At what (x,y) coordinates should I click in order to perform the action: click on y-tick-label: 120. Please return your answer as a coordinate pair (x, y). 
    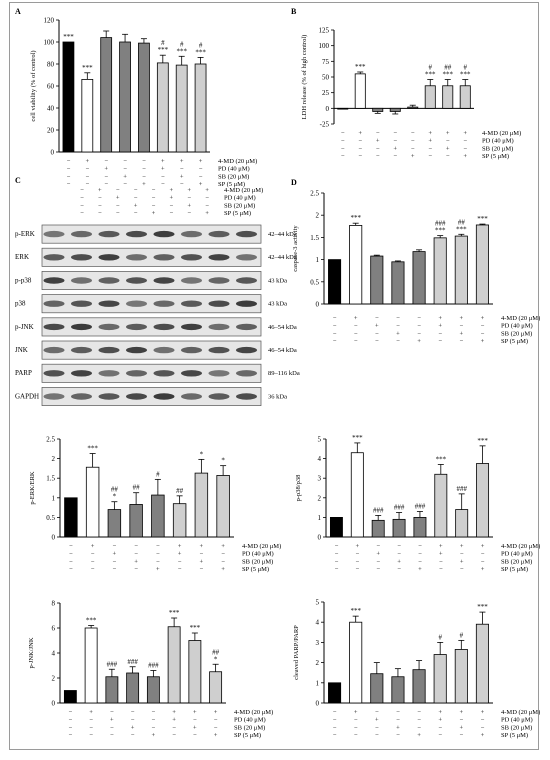
    Looking at the image, I should click on (49, 21).